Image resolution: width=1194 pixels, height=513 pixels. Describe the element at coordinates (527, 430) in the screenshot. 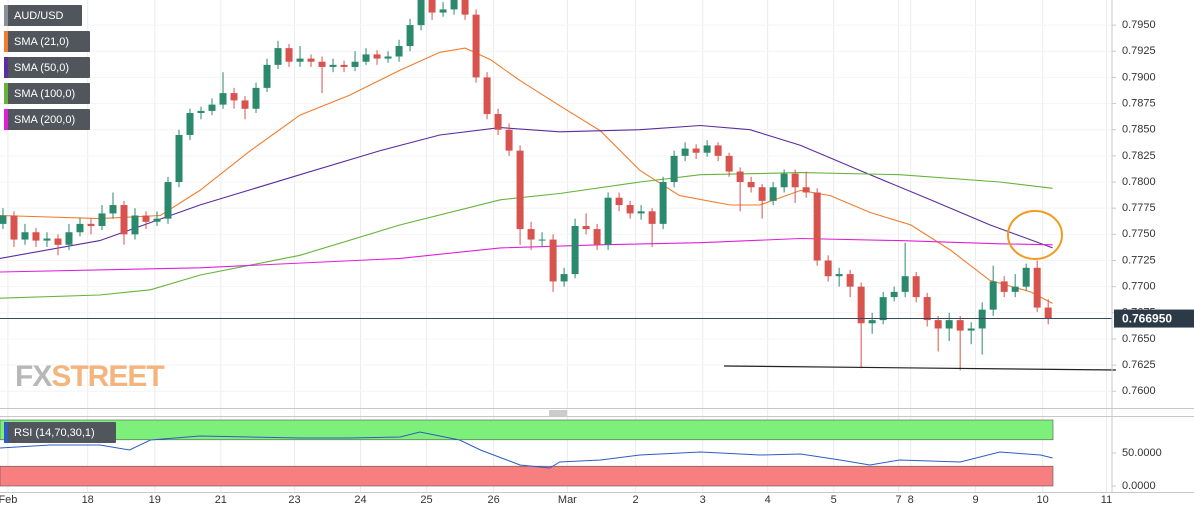

I see `overbought-band` at that location.